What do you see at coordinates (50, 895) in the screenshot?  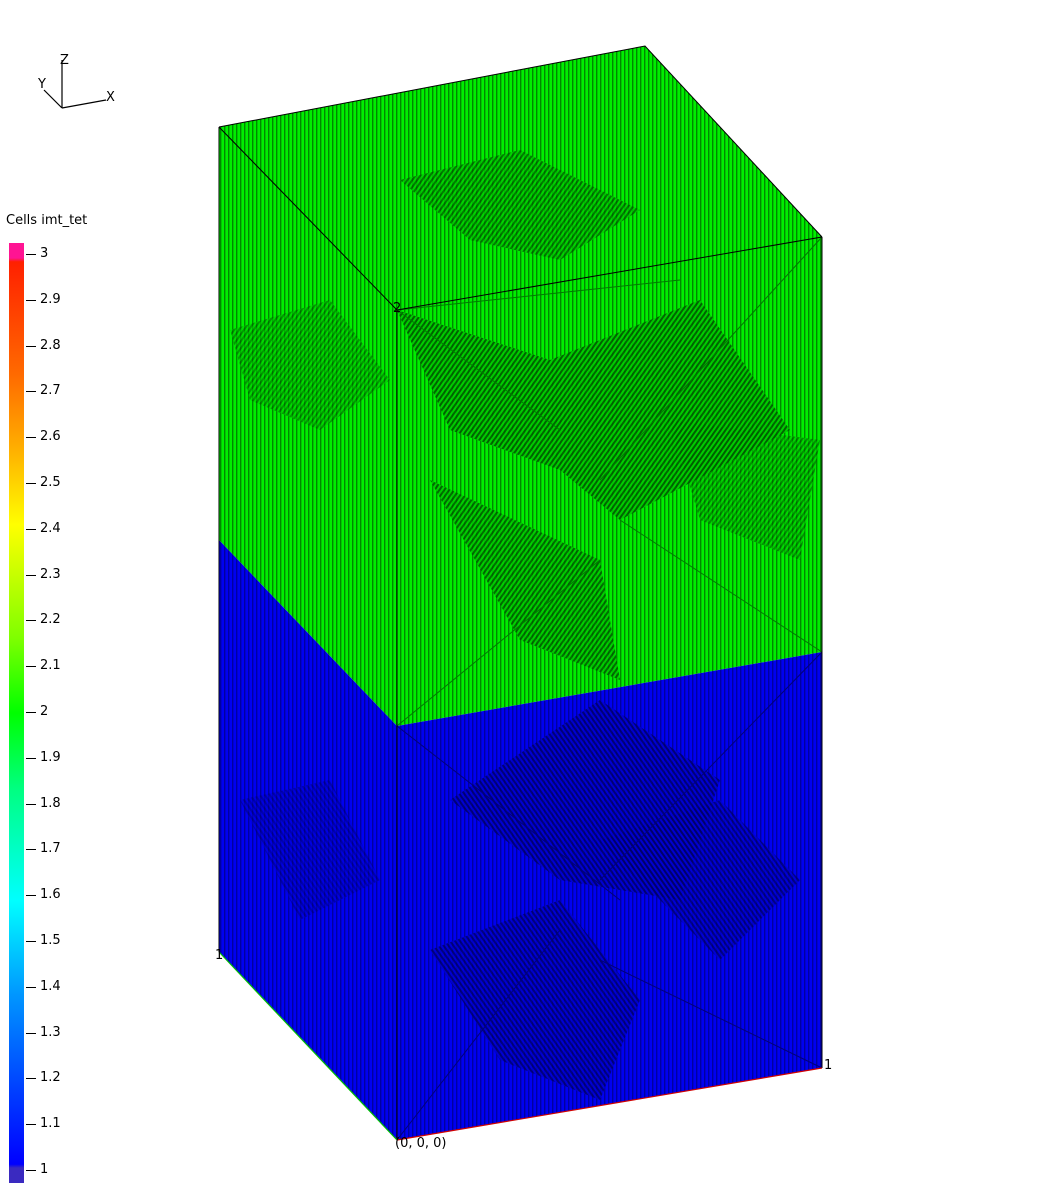 I see `colorbar-tick-label: 1.6` at bounding box center [50, 895].